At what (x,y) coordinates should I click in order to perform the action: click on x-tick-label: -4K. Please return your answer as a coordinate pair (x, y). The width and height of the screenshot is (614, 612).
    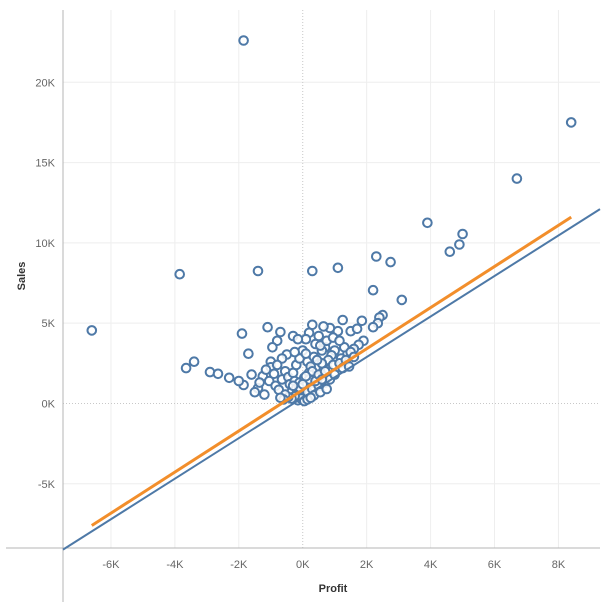
    Looking at the image, I should click on (175, 565).